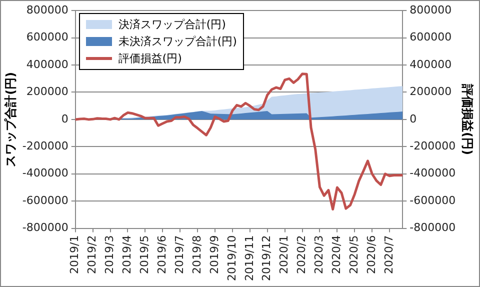 This screenshot has width=480, height=287. Describe the element at coordinates (467, 118) in the screenshot. I see `y2-axis-title: 評価損益(円)` at that location.